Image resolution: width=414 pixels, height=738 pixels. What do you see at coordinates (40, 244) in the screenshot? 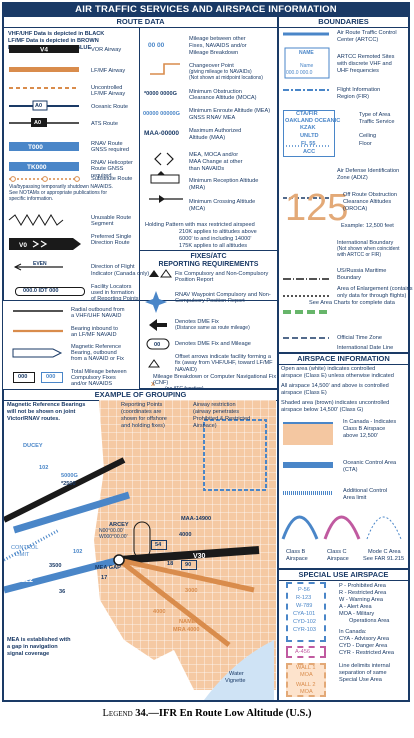
I see `preferred-route-chevrons` at bounding box center [40, 244].